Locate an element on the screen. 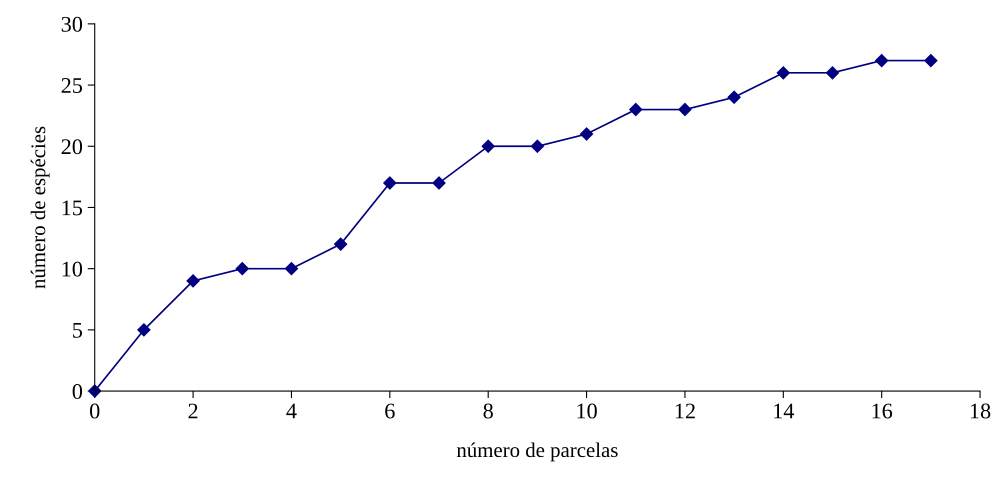 The width and height of the screenshot is (997, 487). y-tick-label: 20 is located at coordinates (72, 146).